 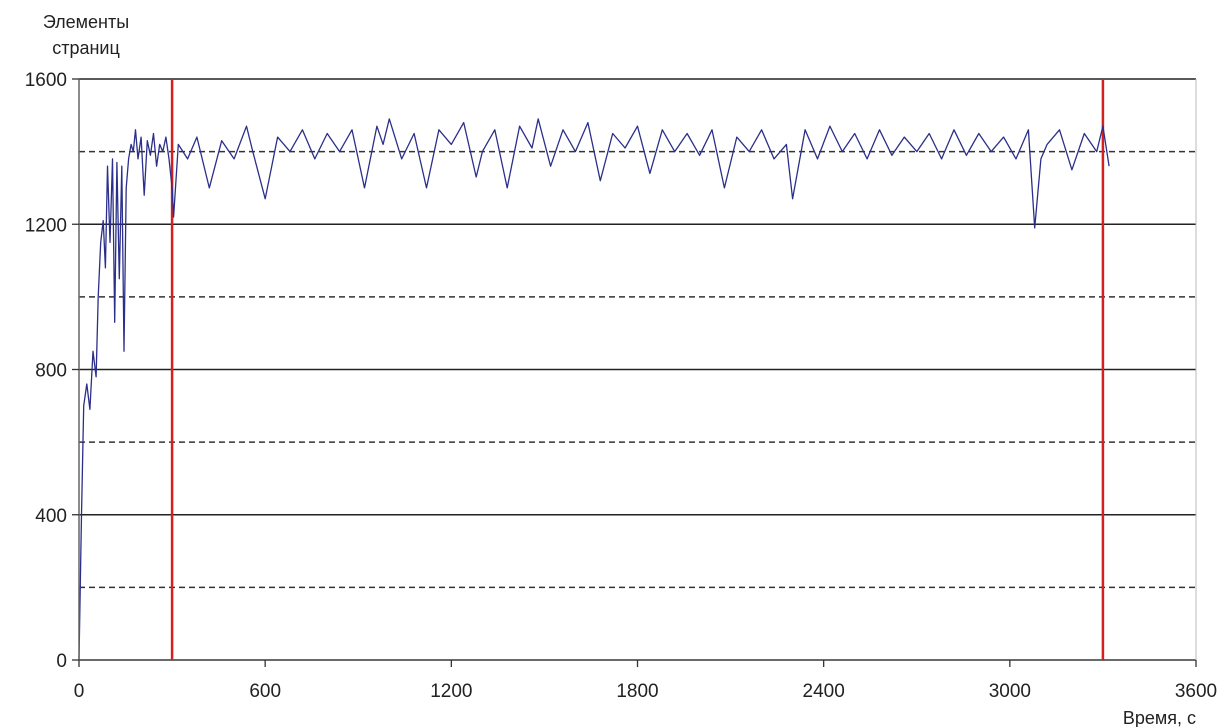 I want to click on y-axis-title-line-2: страниц, so click(x=86, y=48).